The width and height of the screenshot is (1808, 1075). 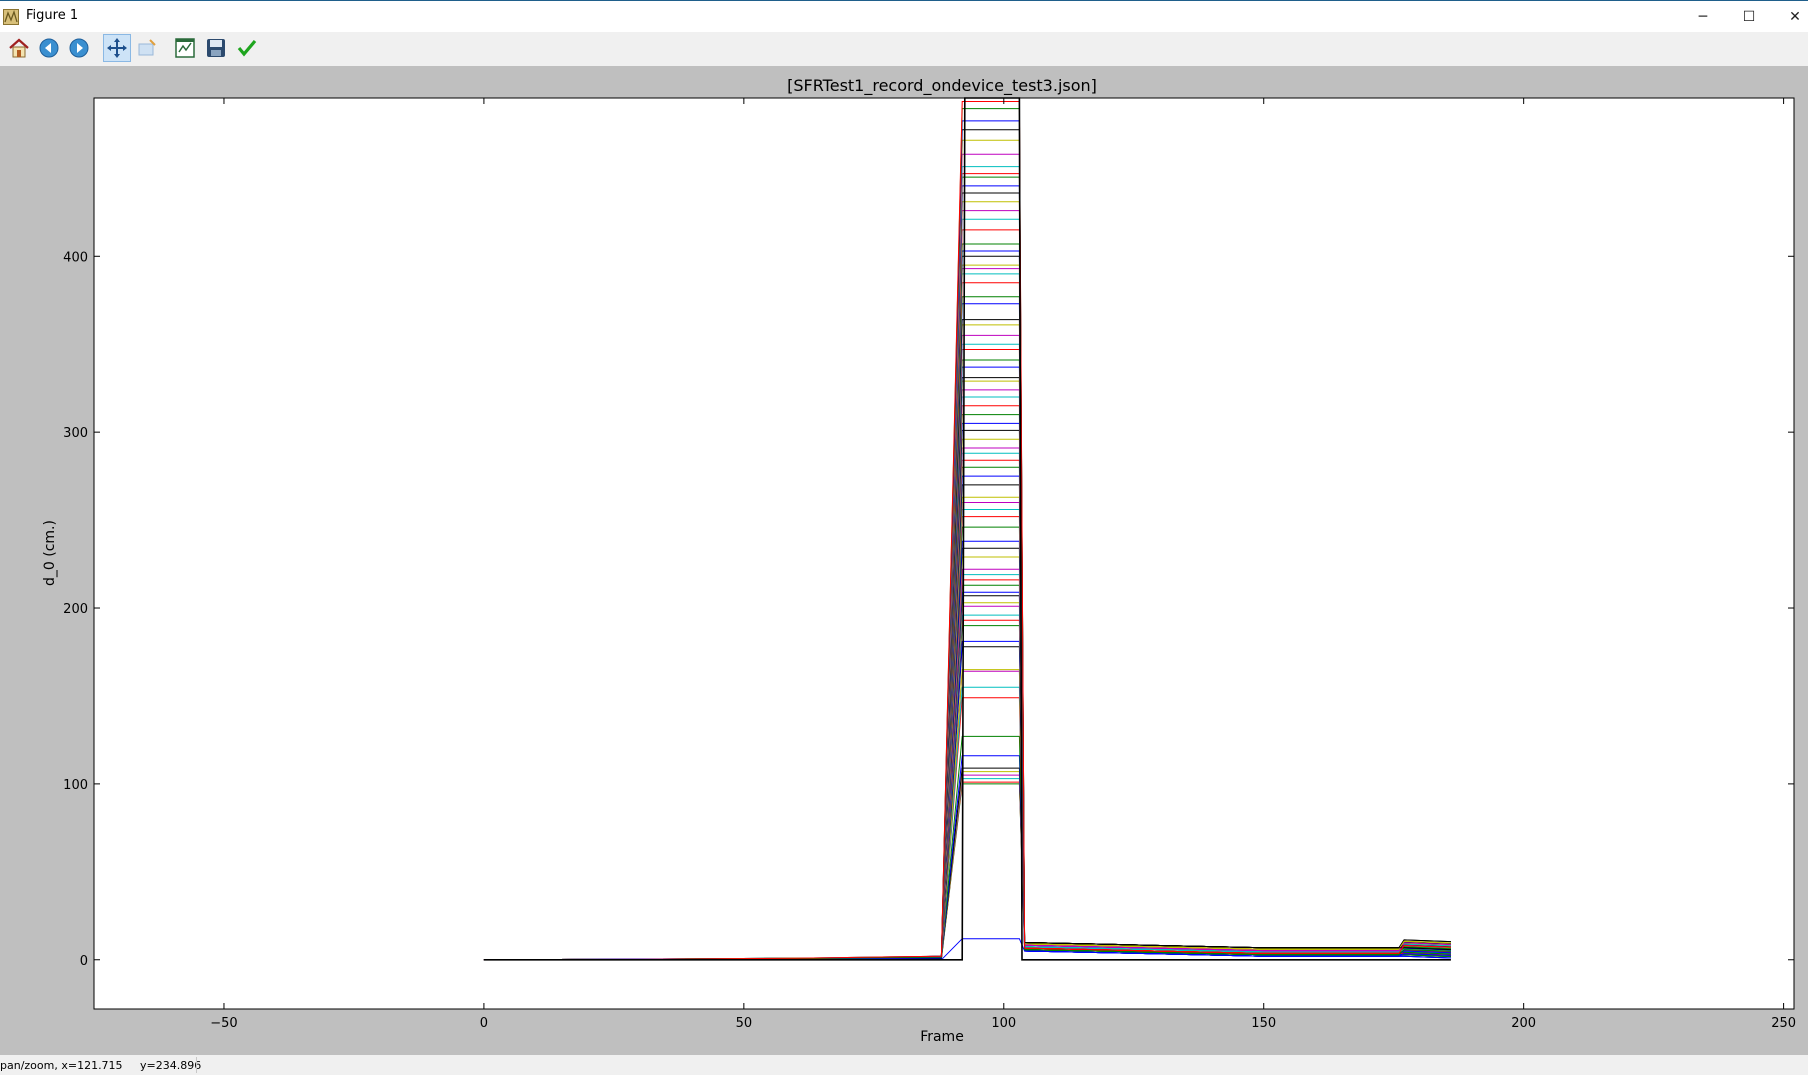 I want to click on zoom-rect-icon, so click(x=147, y=47).